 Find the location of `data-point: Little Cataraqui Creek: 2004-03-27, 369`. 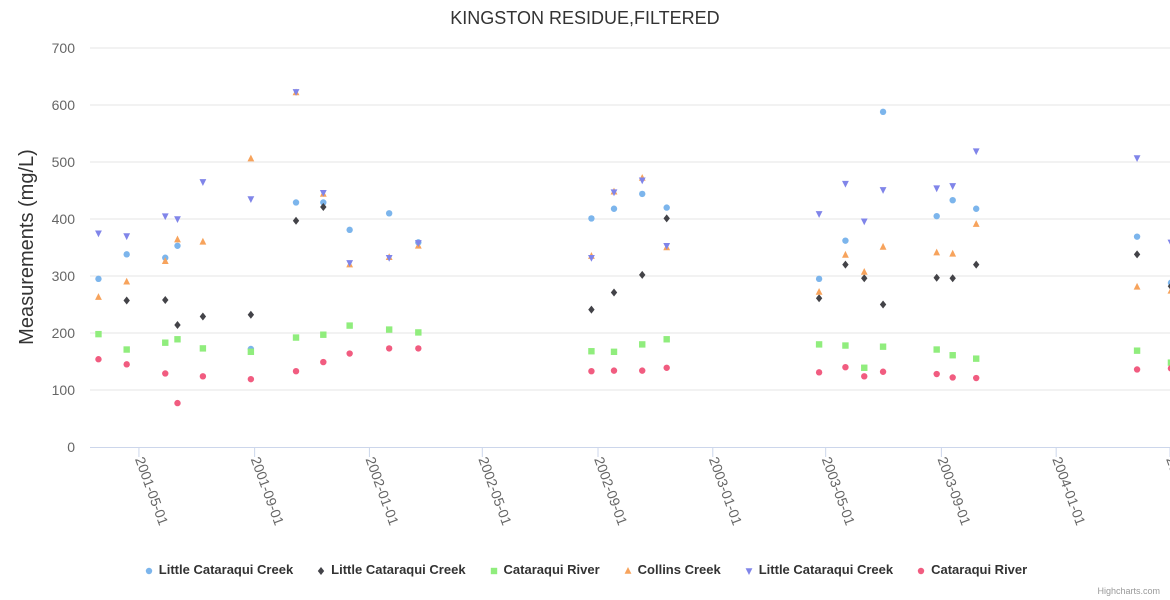

data-point: Little Cataraqui Creek: 2004-03-27, 369 is located at coordinates (1137, 236).